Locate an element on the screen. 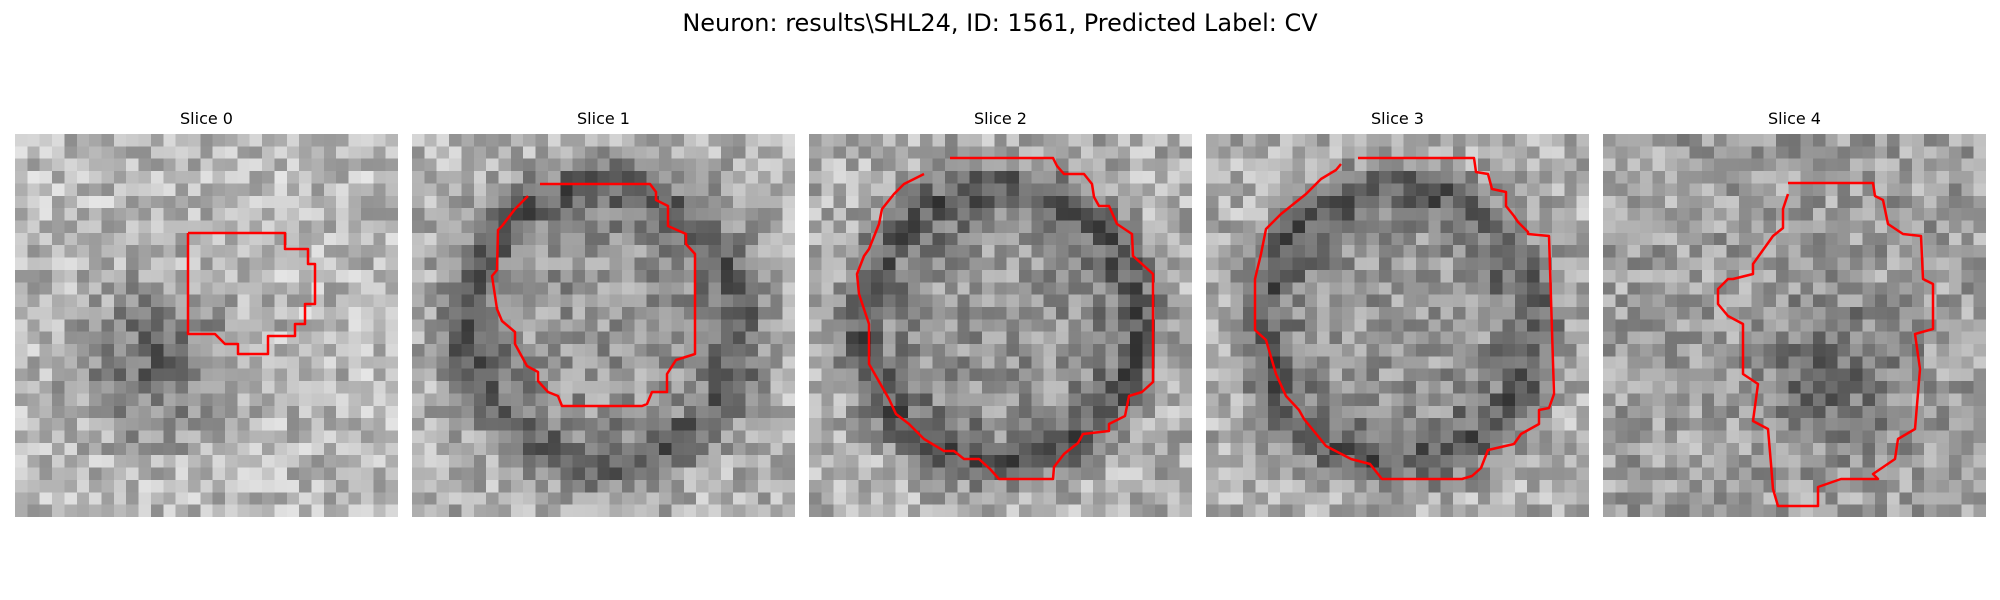 Image resolution: width=2000 pixels, height=600 pixels. slice-title-4: Slice 4 is located at coordinates (1794, 118).